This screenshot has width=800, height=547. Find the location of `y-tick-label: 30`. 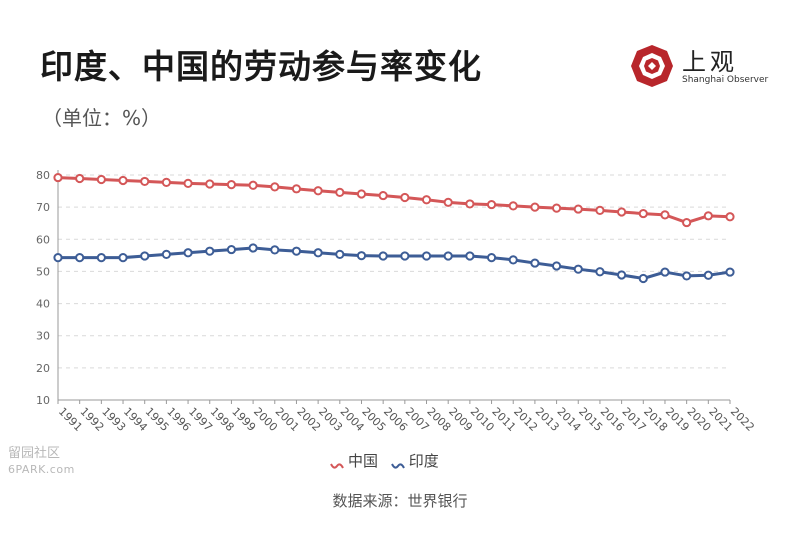

y-tick-label: 30 is located at coordinates (43, 336).